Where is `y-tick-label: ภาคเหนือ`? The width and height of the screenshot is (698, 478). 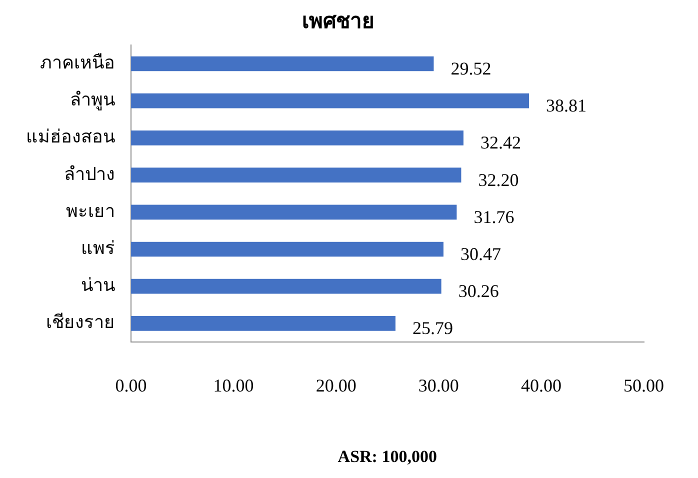 y-tick-label: ภาคเหนือ is located at coordinates (77, 62).